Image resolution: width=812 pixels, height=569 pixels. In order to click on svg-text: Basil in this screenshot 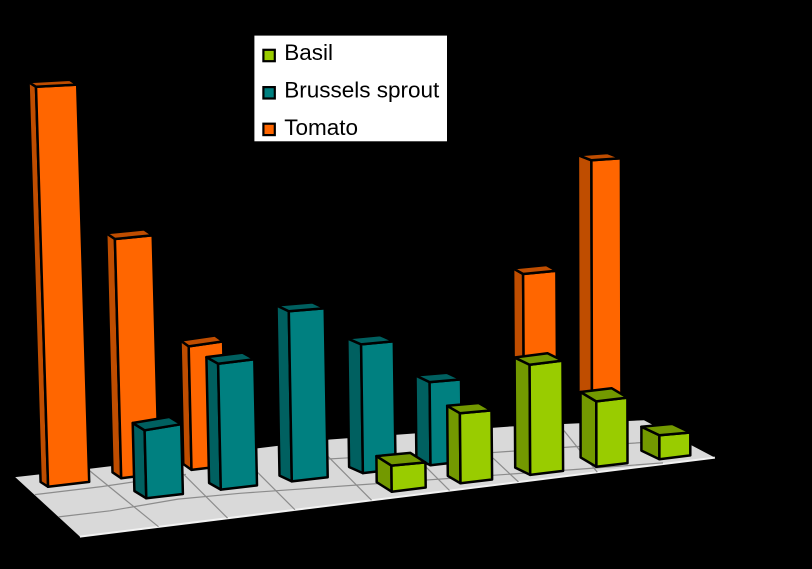, I will do `click(308, 52)`.